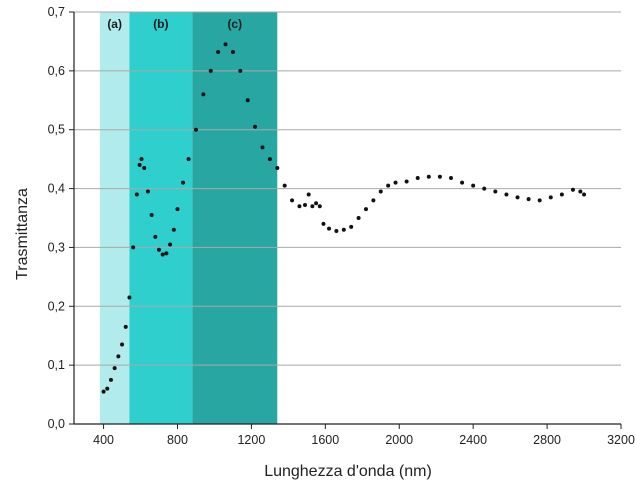 This screenshot has width=635, height=489. I want to click on y-tick-label: 0,5, so click(56, 130).